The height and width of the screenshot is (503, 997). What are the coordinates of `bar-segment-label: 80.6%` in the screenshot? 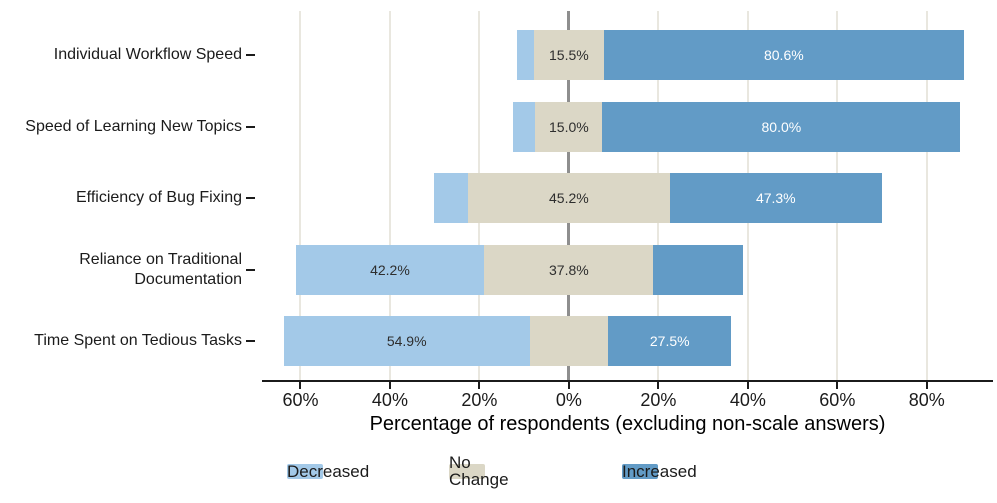 It's located at (783, 55).